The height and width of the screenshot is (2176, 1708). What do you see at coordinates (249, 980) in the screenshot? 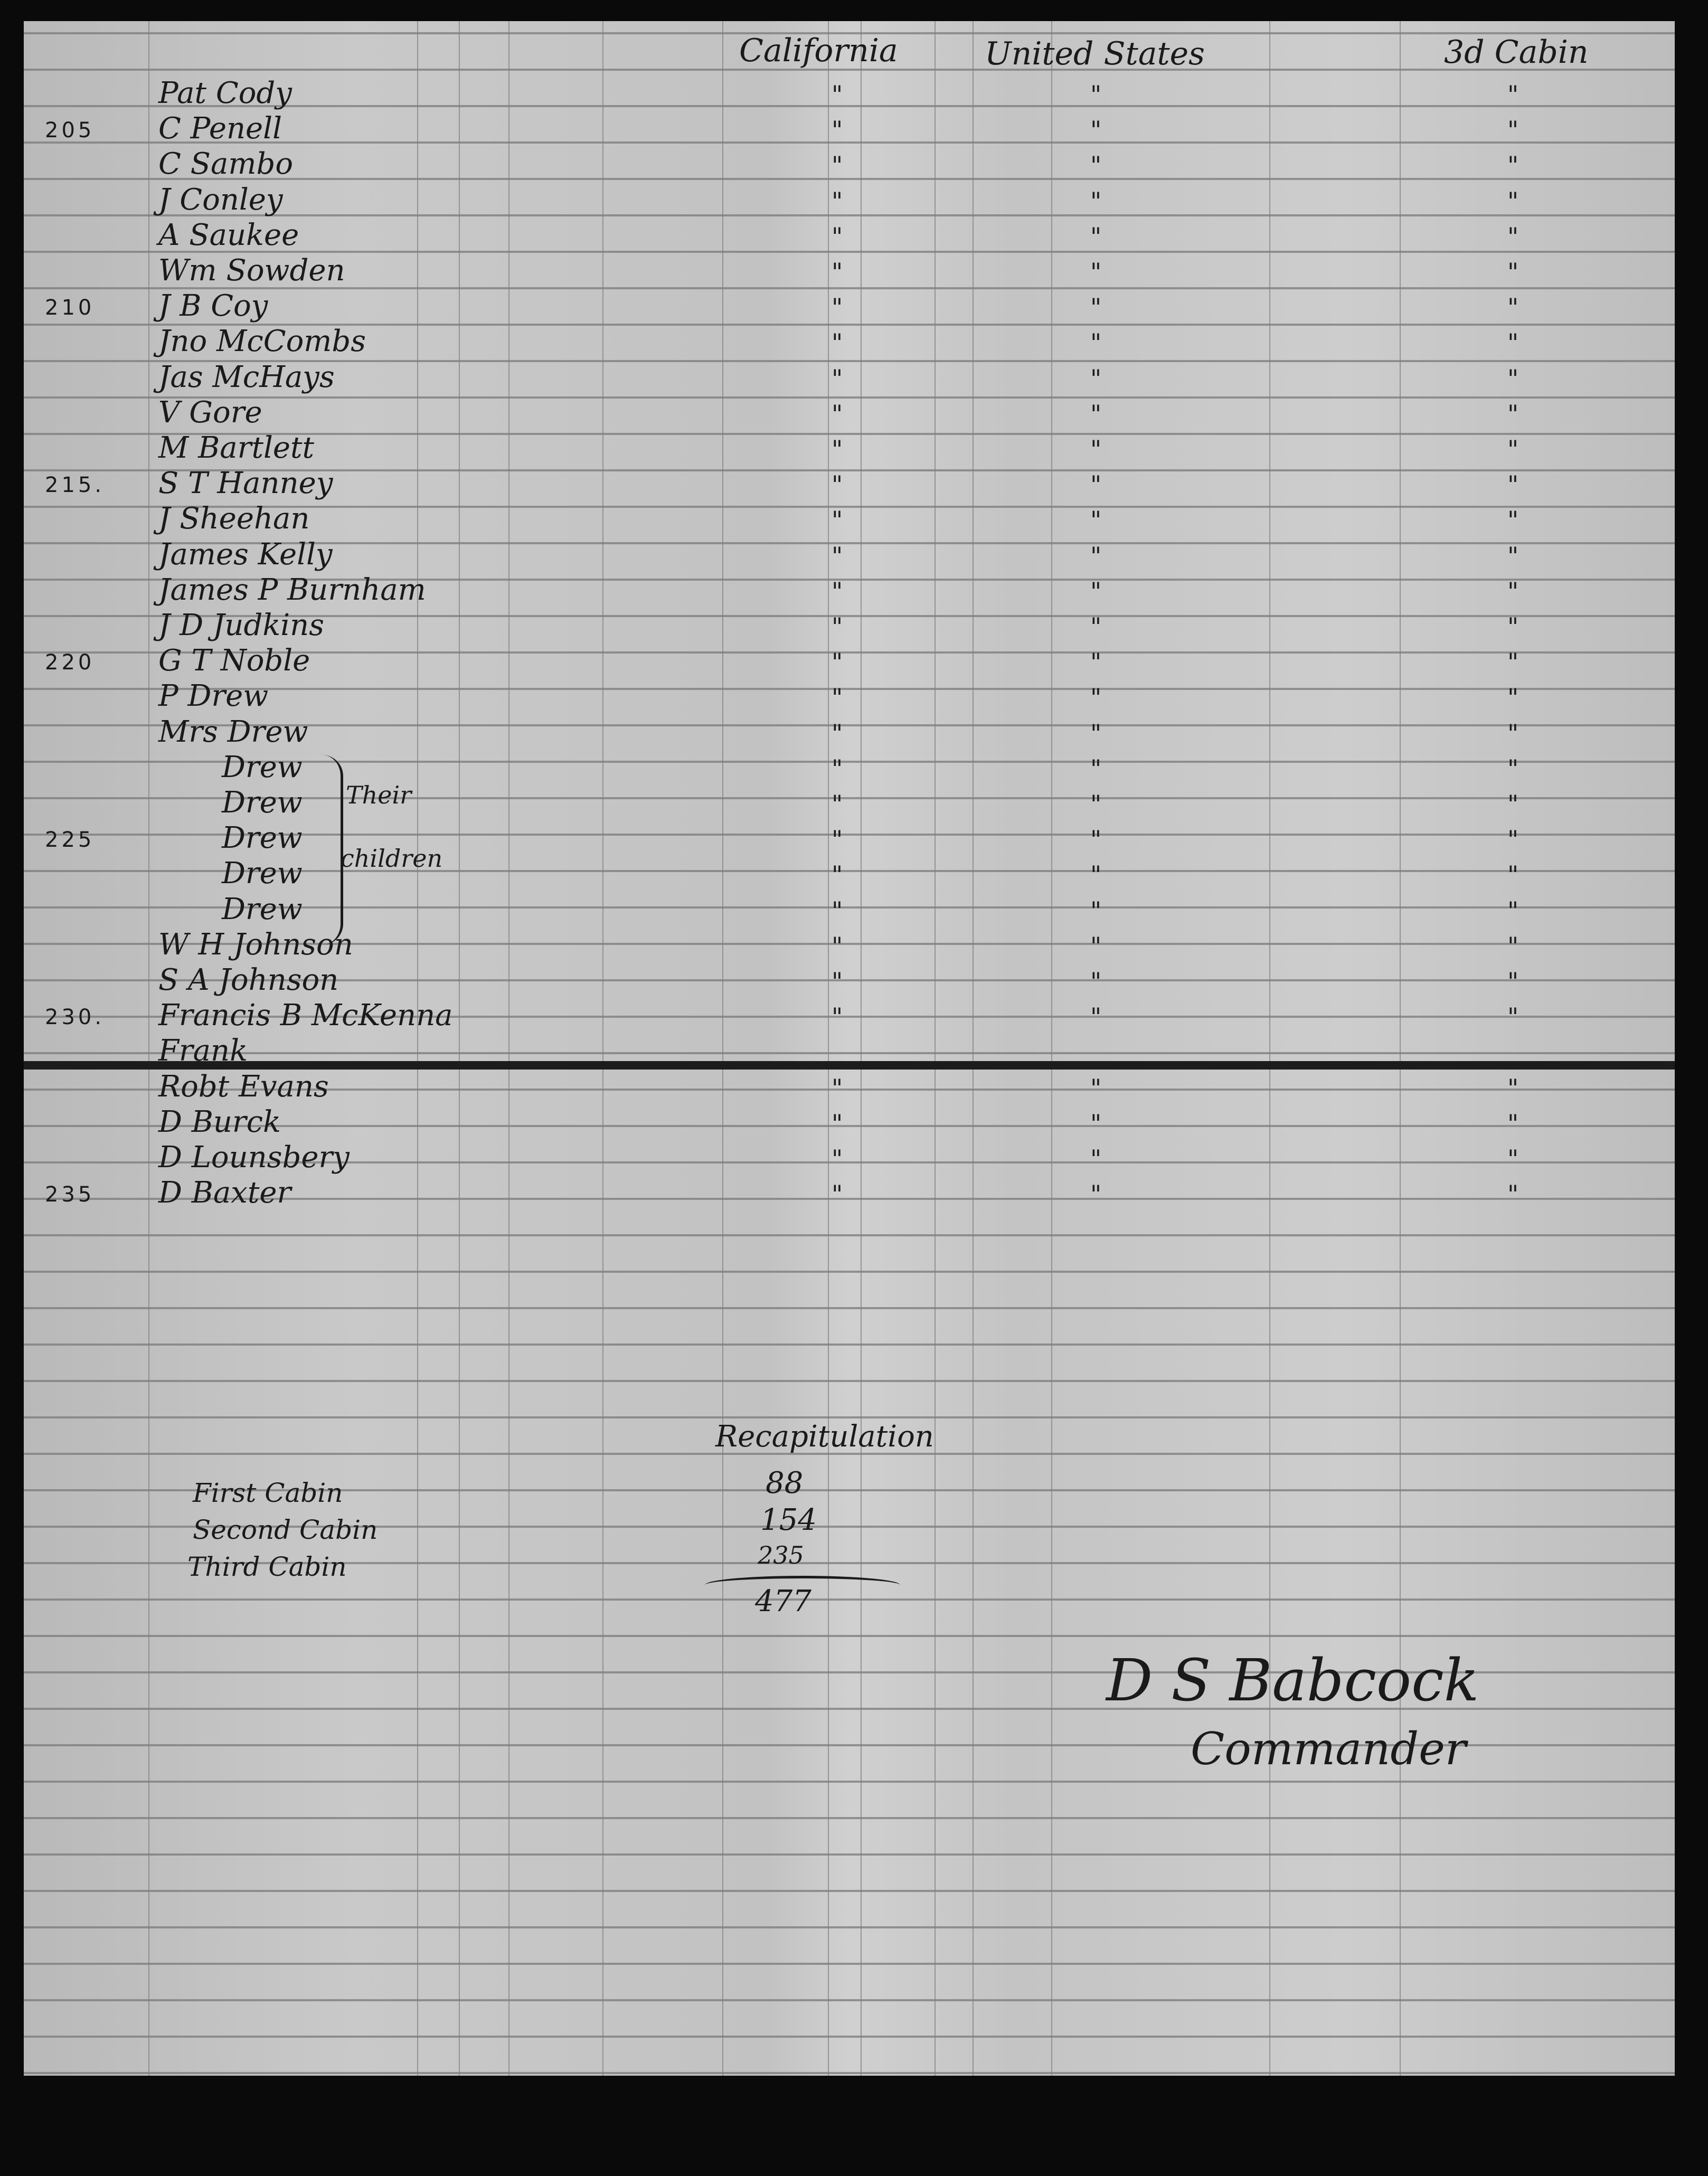
I see `passenger-name: S A Johnson` at bounding box center [249, 980].